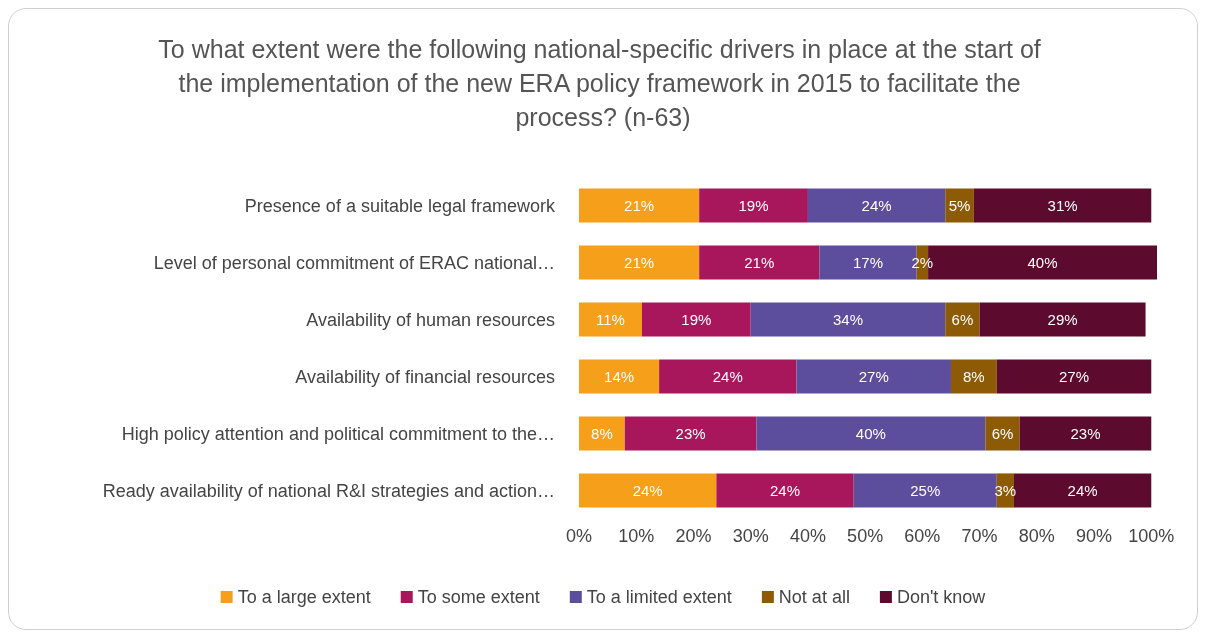  What do you see at coordinates (1151, 536) in the screenshot?
I see `x-tick-label: 100%` at bounding box center [1151, 536].